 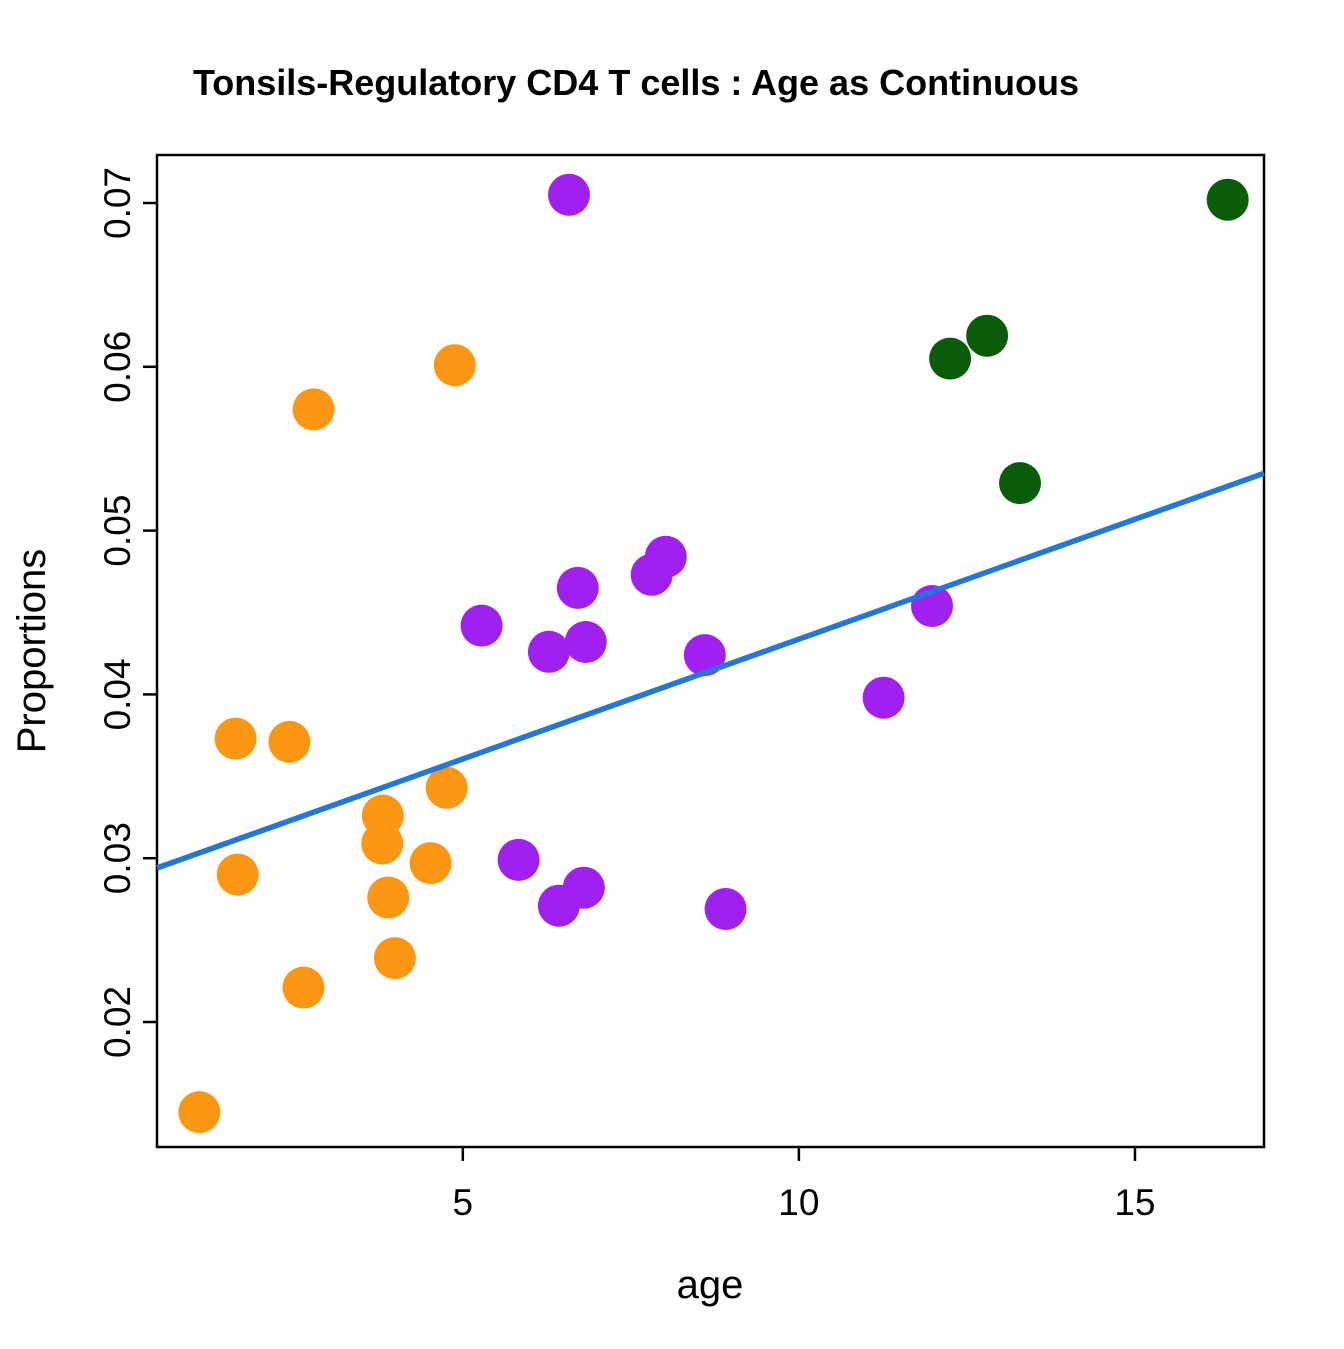 I want to click on y-axis-label: Proportions, so click(x=32, y=651).